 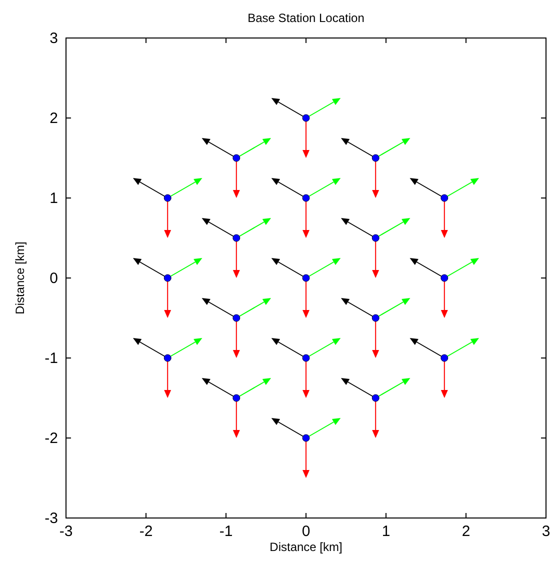 What do you see at coordinates (146, 531) in the screenshot?
I see `x-tick-label: -2` at bounding box center [146, 531].